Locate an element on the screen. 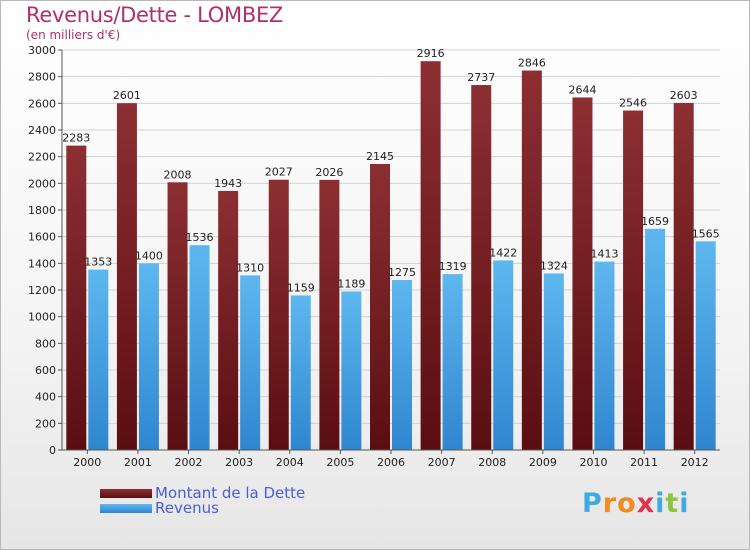  y-tick-label: 1600 is located at coordinates (42, 237).